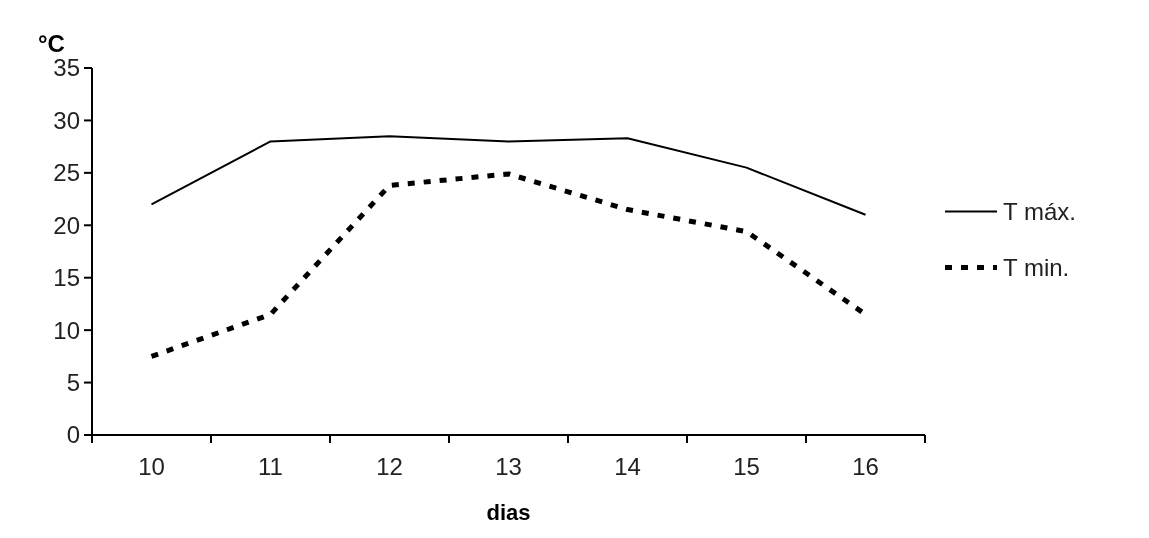 This screenshot has width=1149, height=538. What do you see at coordinates (627, 466) in the screenshot?
I see `x-tick-label: 14` at bounding box center [627, 466].